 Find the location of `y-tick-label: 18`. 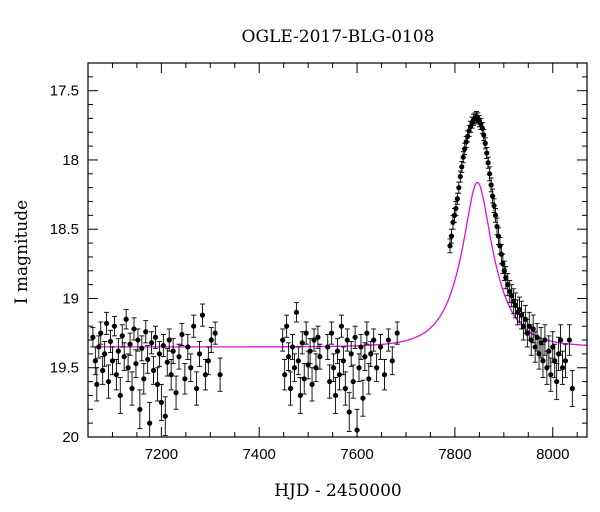

y-tick-label: 18 is located at coordinates (70, 160).